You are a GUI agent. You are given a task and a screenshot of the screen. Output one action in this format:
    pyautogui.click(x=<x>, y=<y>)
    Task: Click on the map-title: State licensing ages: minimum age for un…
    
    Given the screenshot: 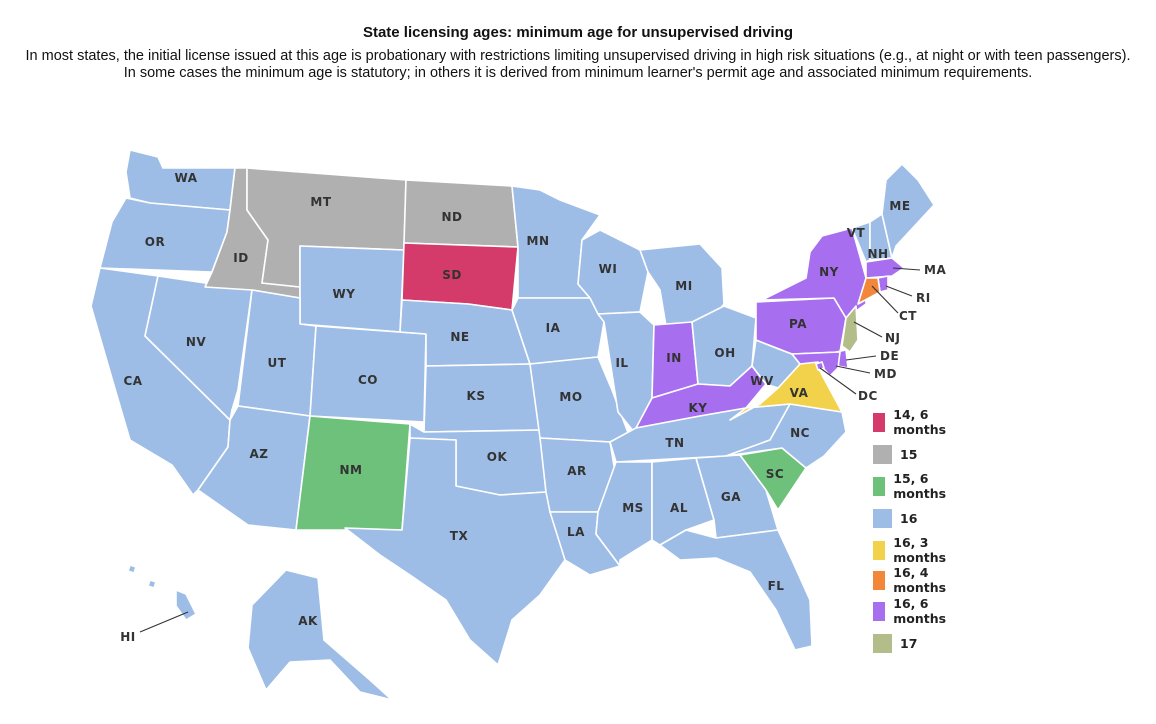 What is the action you would take?
    pyautogui.click(x=578, y=32)
    